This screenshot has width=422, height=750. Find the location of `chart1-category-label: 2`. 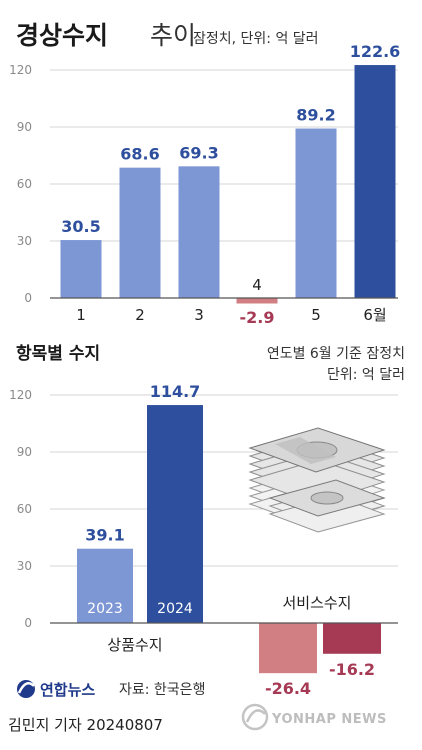

chart1-category-label: 2 is located at coordinates (140, 315).